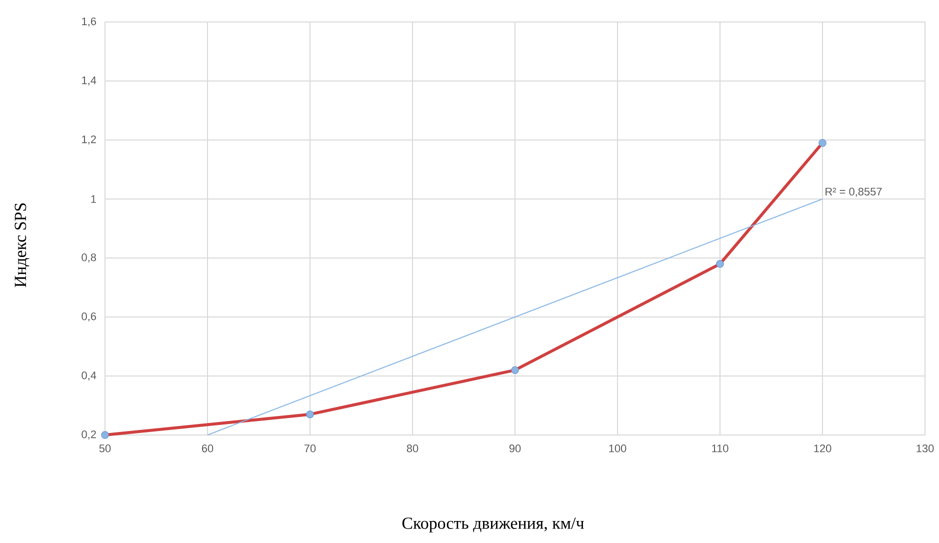  What do you see at coordinates (89, 140) in the screenshot?
I see `y-tick-label: 1,2` at bounding box center [89, 140].